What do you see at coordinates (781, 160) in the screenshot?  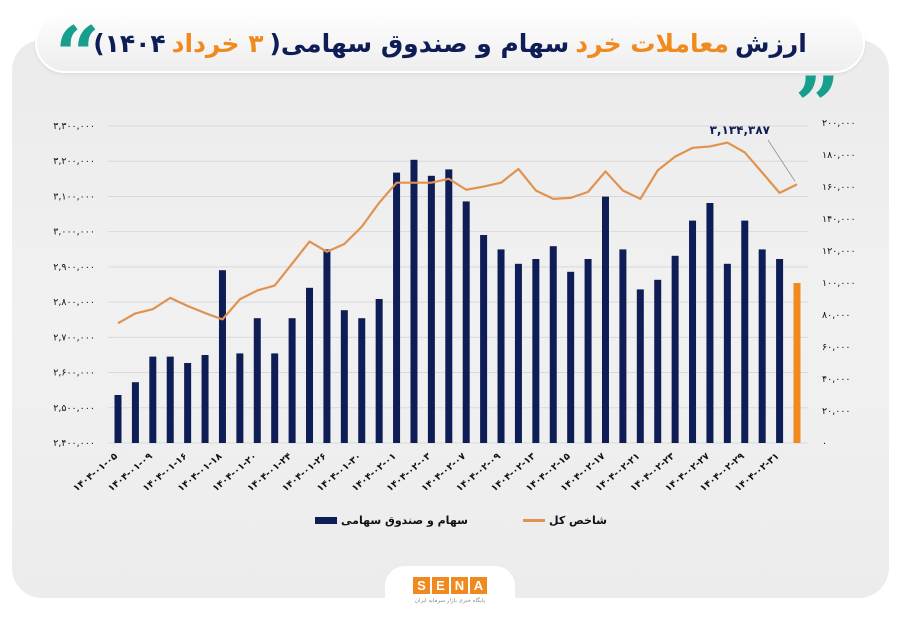 I see `annotation-leader` at bounding box center [781, 160].